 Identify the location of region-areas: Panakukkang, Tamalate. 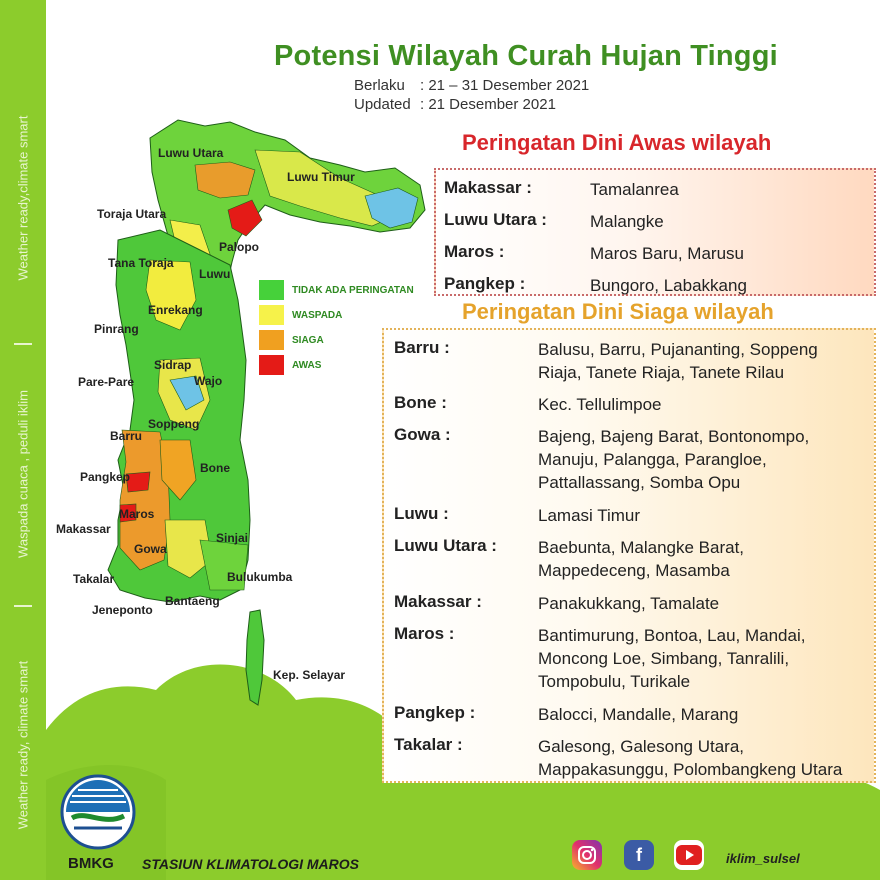
(629, 603).